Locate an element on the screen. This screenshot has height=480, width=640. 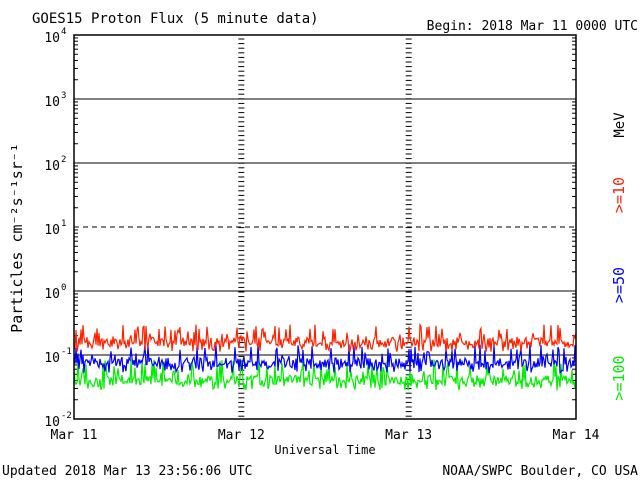
x-axis-label: Universal Time is located at coordinates (324, 450).